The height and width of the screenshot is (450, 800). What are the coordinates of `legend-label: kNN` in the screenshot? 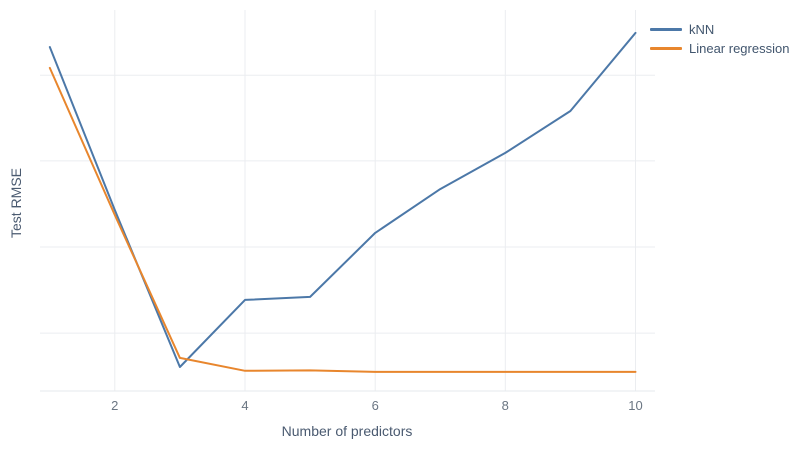 It's located at (702, 29).